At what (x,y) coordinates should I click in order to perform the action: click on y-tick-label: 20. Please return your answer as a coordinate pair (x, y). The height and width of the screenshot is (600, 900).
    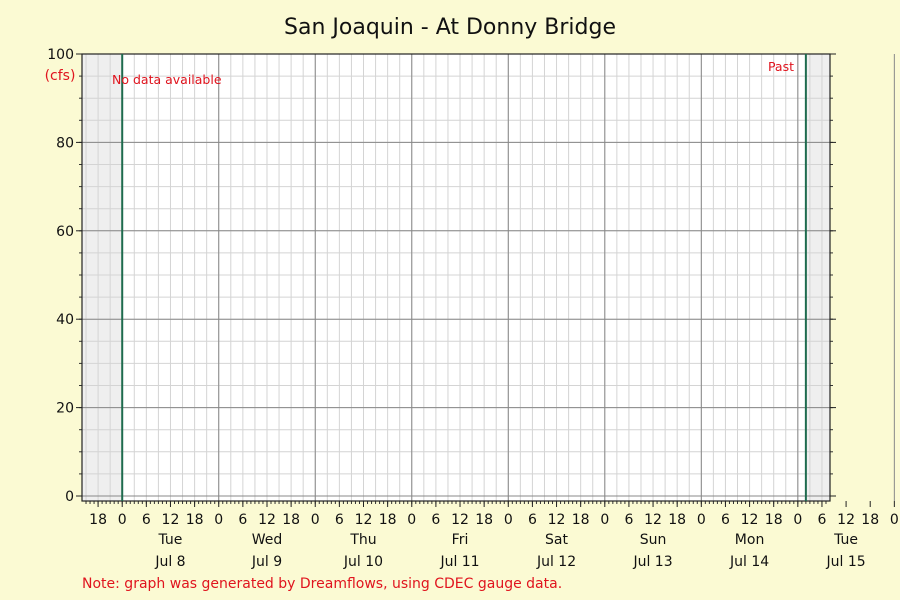
    Looking at the image, I should click on (65, 409).